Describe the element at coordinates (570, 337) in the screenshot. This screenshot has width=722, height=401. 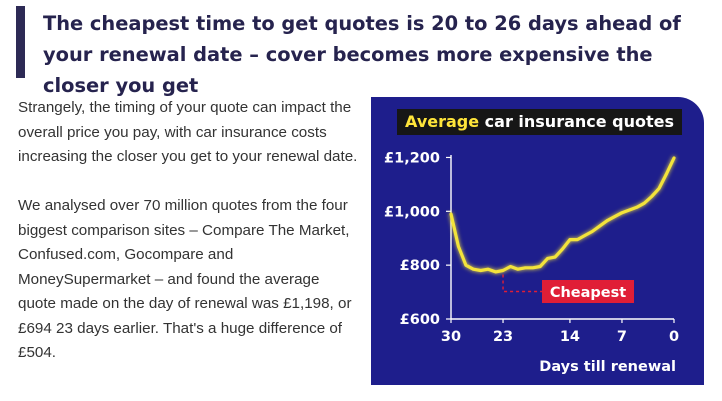
I see `x-tick-label: 14` at that location.